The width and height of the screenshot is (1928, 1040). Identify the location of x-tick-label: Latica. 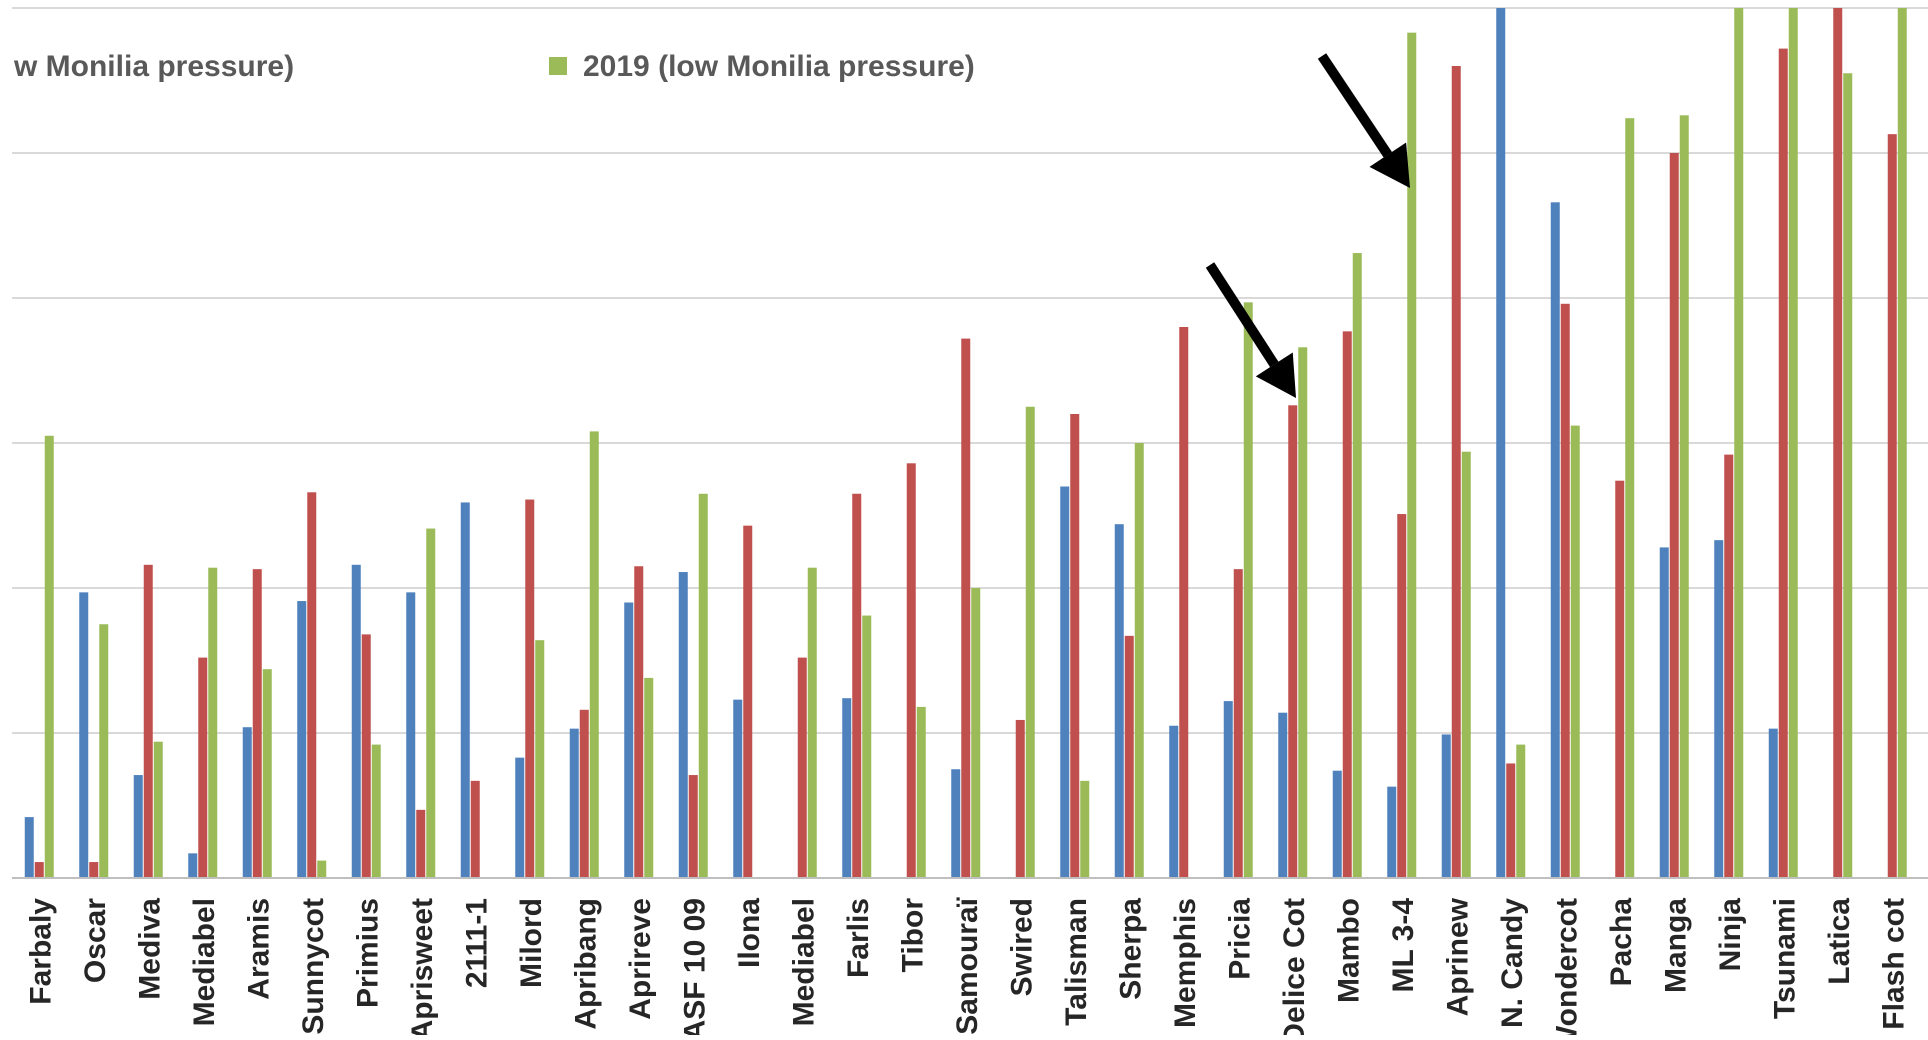
(1839, 941).